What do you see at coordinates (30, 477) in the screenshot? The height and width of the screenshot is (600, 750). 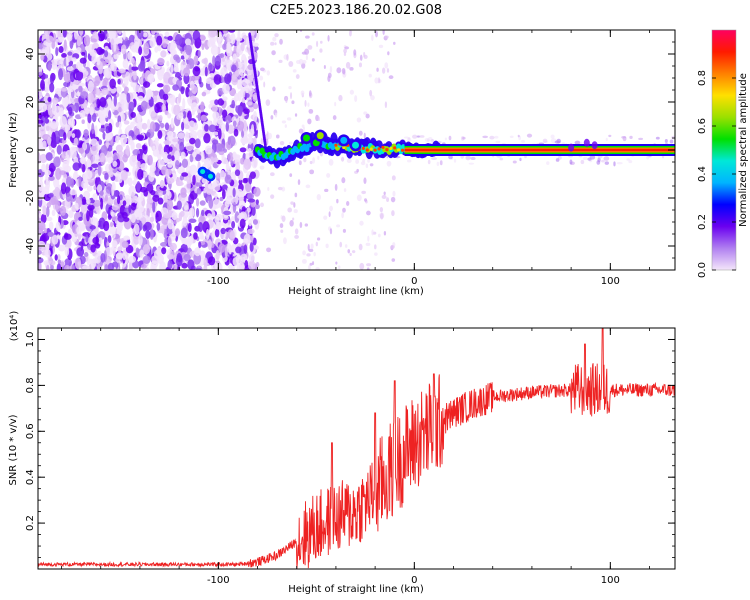 I see `snr-y-tick-label: 0.4` at bounding box center [30, 477].